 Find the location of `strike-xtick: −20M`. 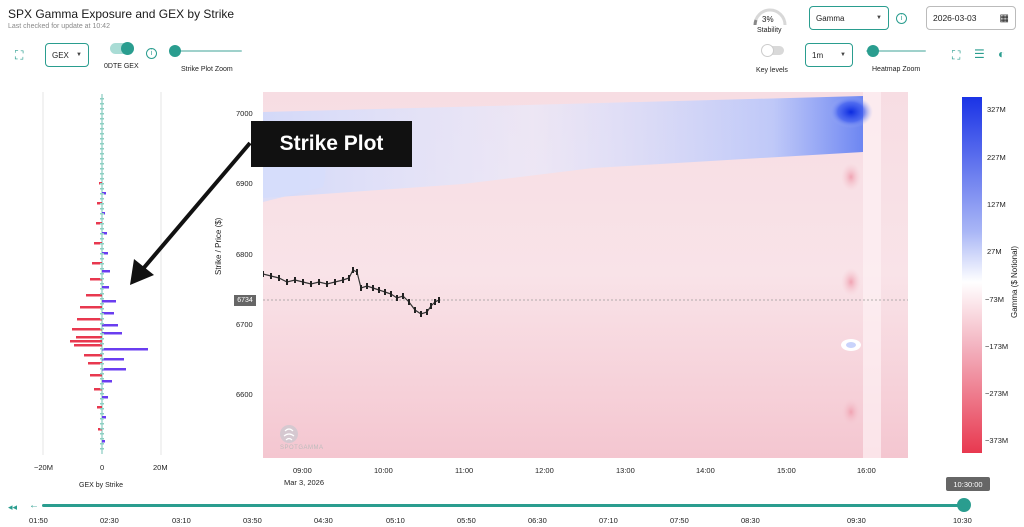

strike-xtick: −20M is located at coordinates (43, 467).